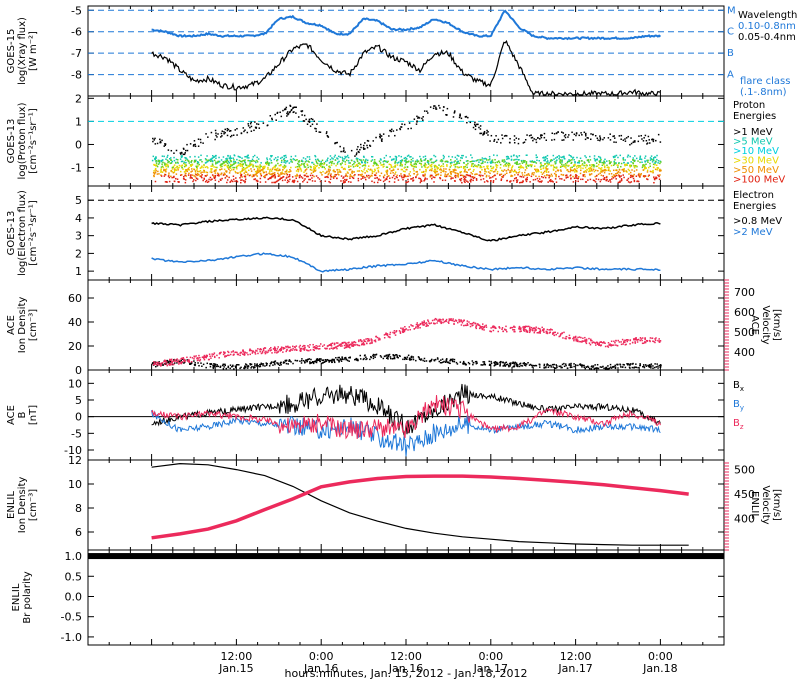  What do you see at coordinates (406, 51) in the screenshot?
I see `panel-frame` at bounding box center [406, 51].